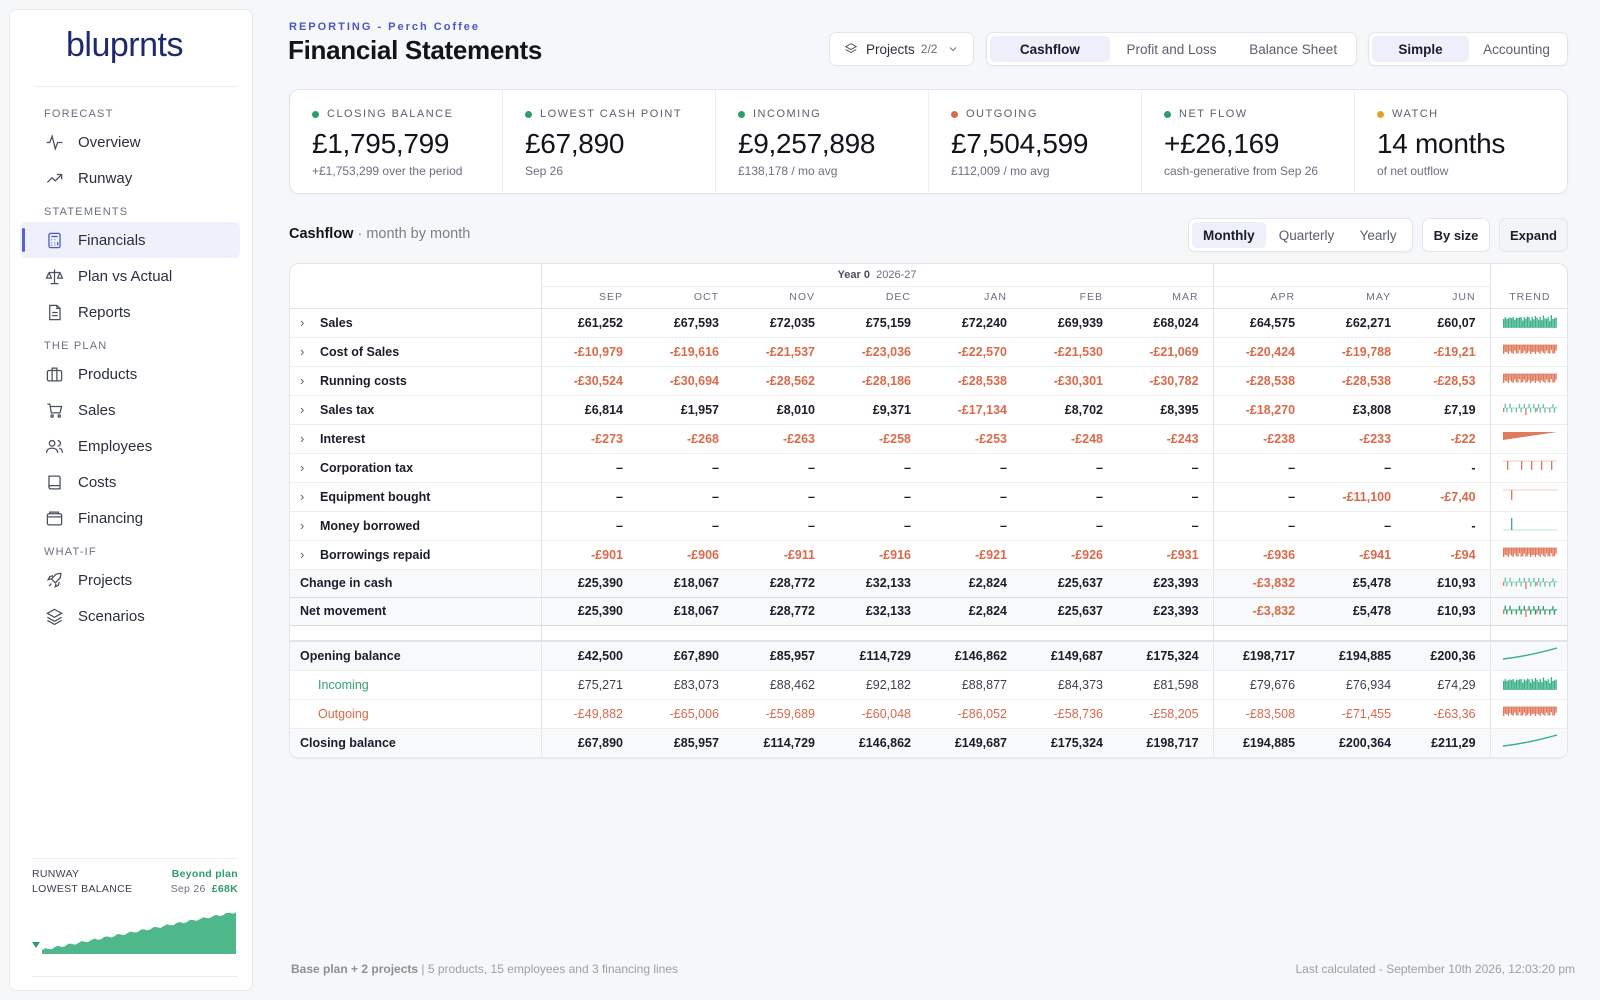  What do you see at coordinates (416, 497) in the screenshot?
I see `row-label: › Equipment bought` at bounding box center [416, 497].